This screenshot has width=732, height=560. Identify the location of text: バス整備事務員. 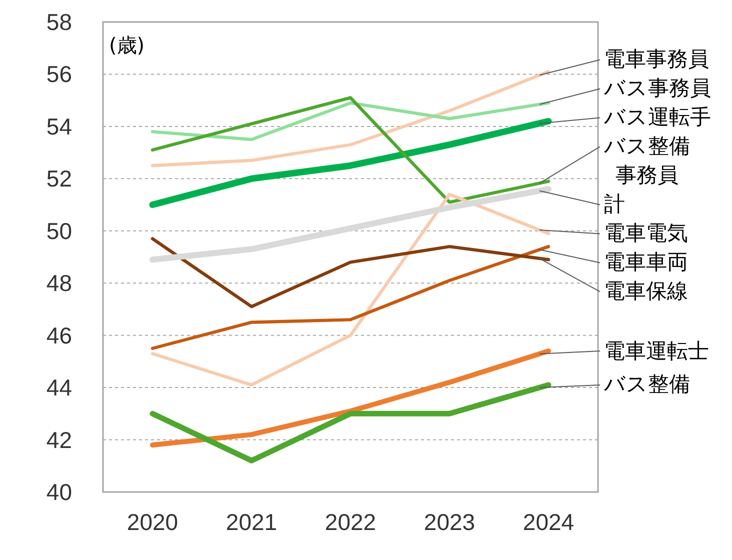
(647, 161).